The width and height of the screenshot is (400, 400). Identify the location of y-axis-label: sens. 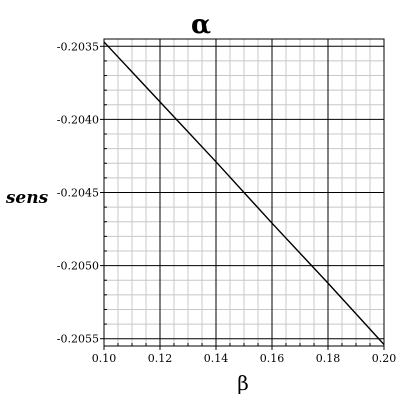
(27, 198).